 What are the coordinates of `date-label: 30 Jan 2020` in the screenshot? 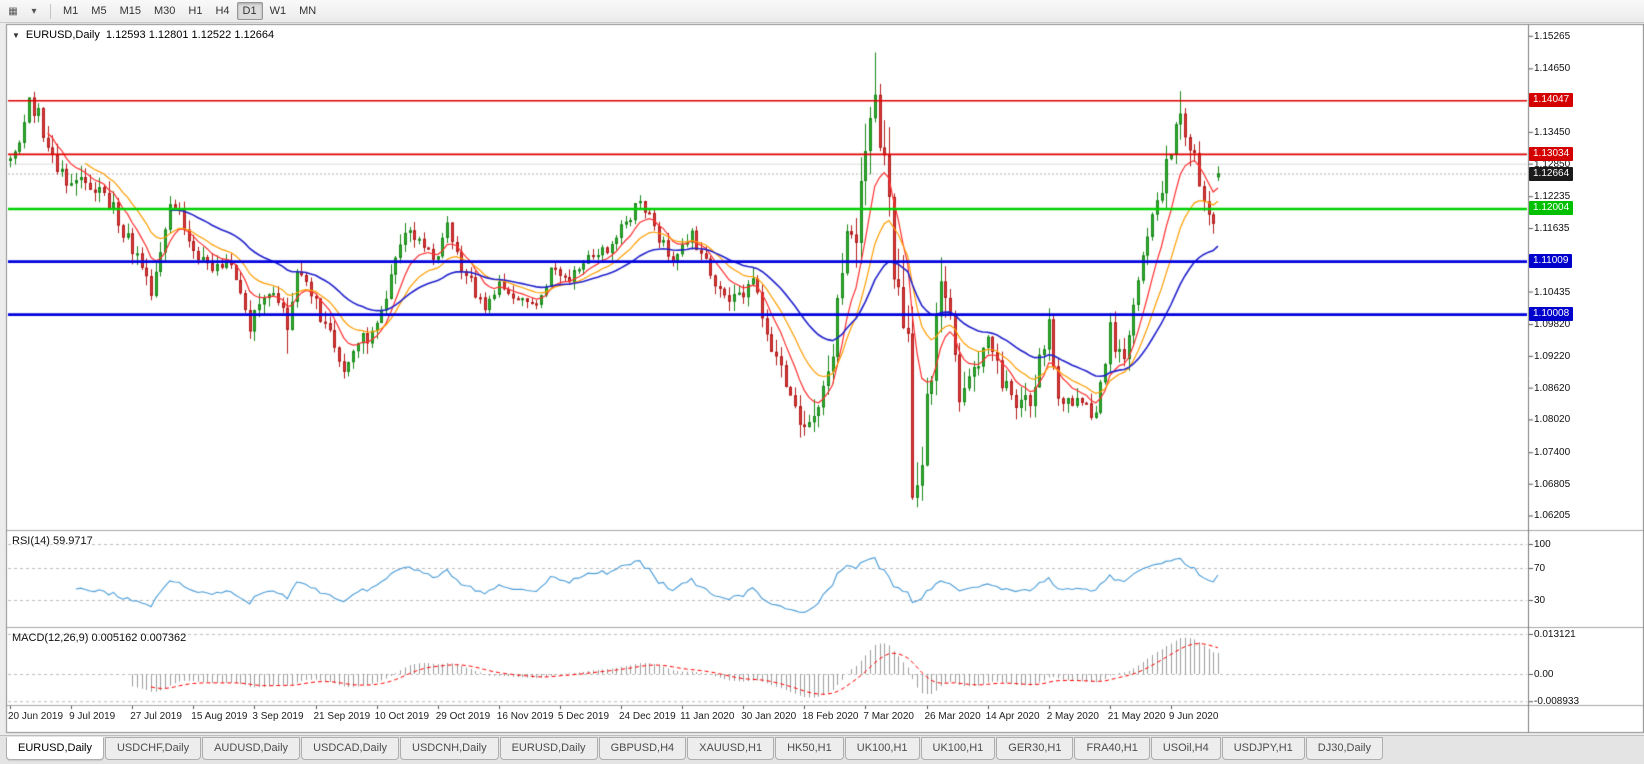 It's located at (769, 716).